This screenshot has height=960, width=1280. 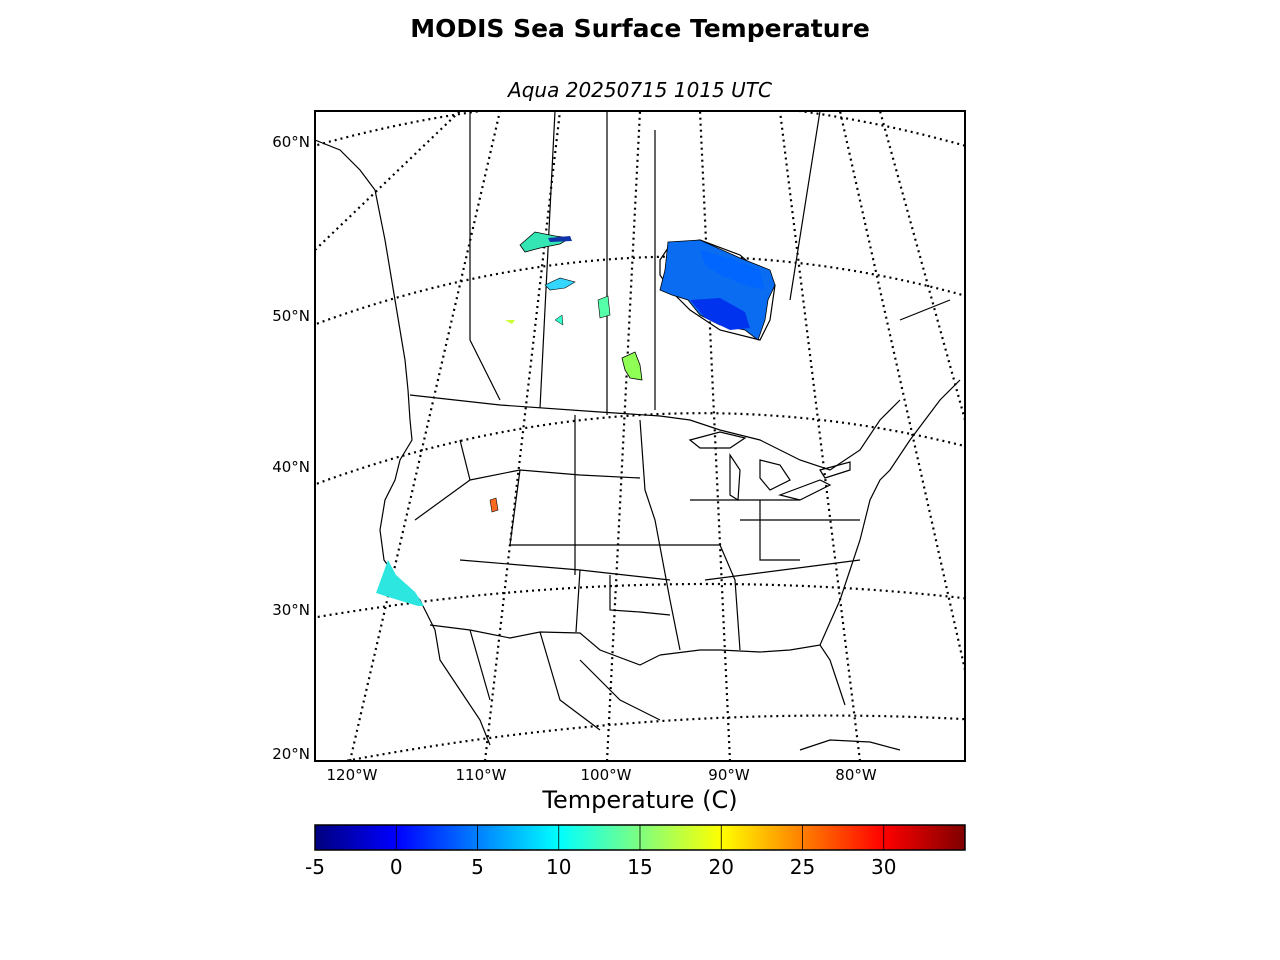 I want to click on colorbar-tick-label: 25, so click(x=802, y=867).